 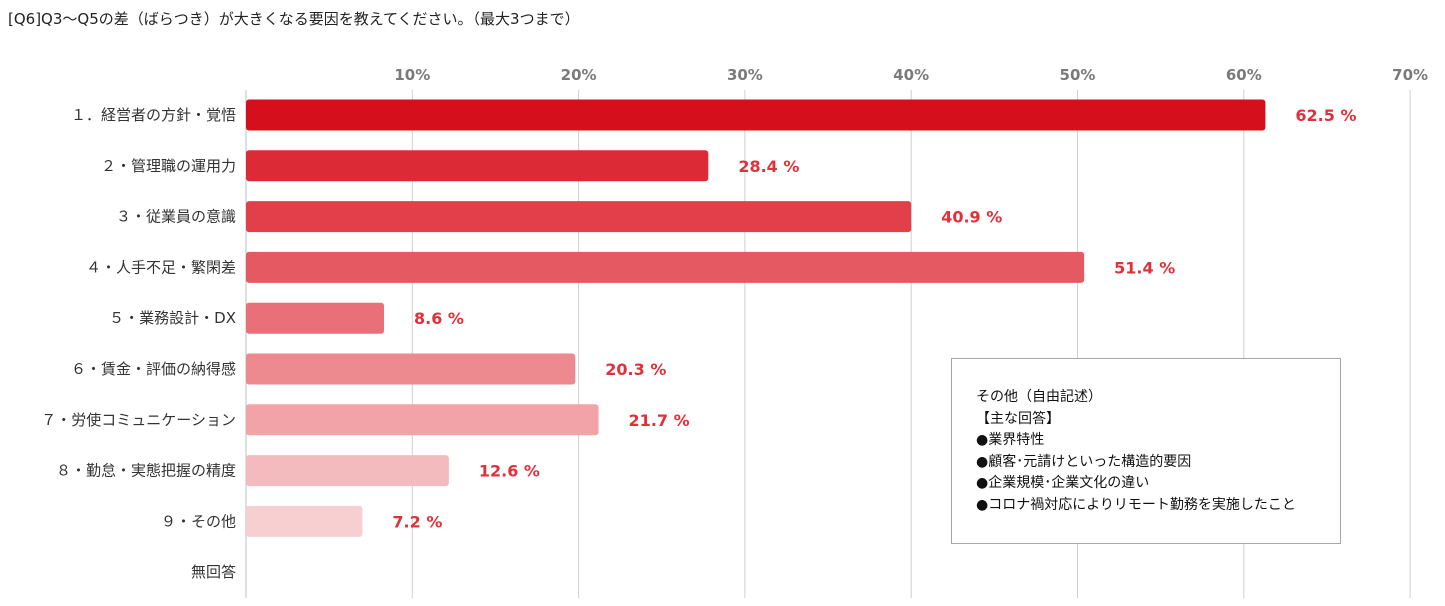 What do you see at coordinates (439, 318) in the screenshot?
I see `data-label: 8.6 %` at bounding box center [439, 318].